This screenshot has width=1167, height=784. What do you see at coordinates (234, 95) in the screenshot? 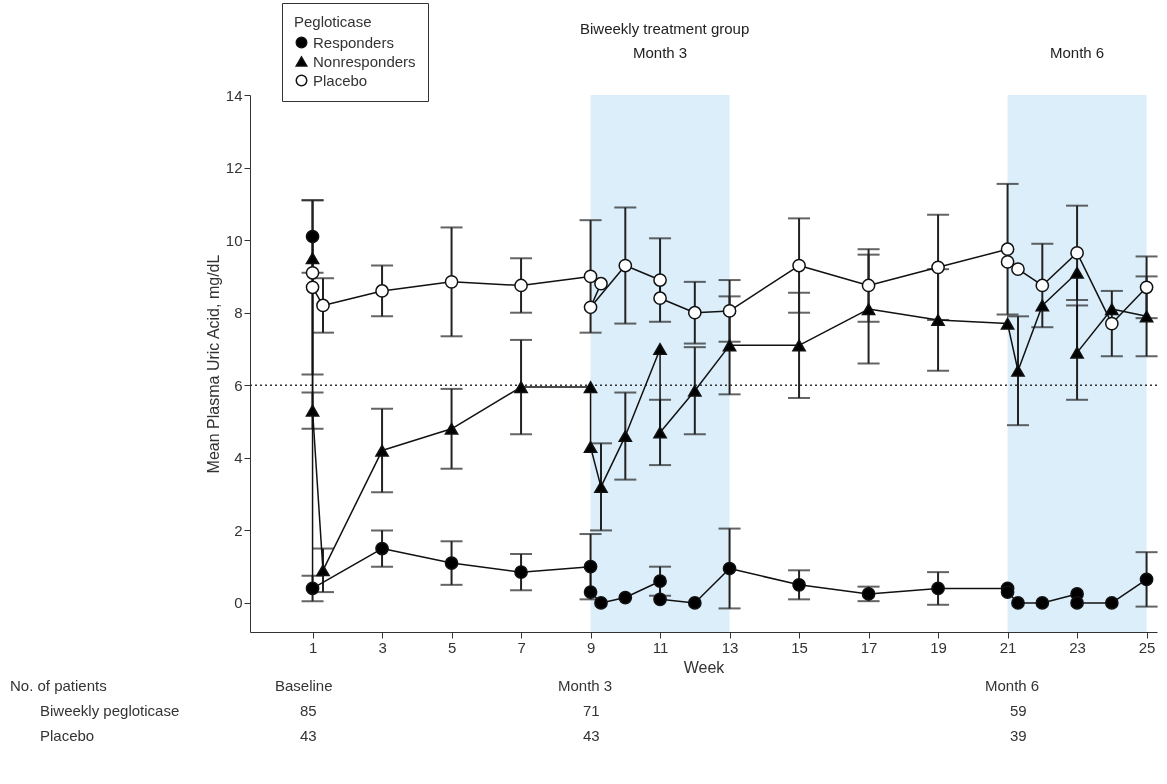
I see `y-tick-label: 14` at bounding box center [234, 95].